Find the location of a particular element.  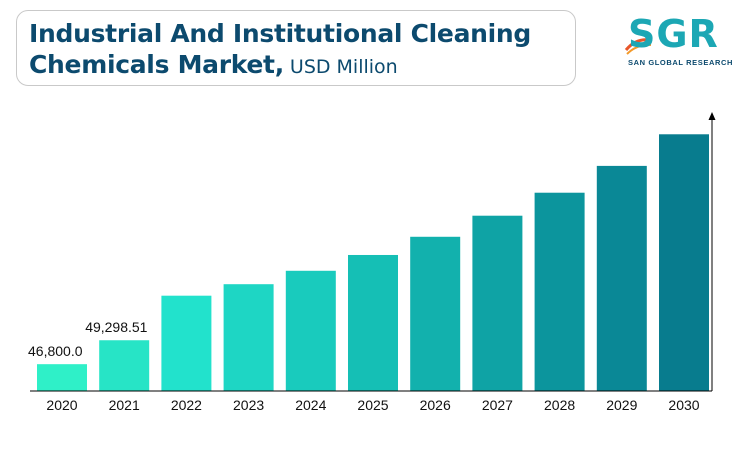

bar-2028 is located at coordinates (559, 291).